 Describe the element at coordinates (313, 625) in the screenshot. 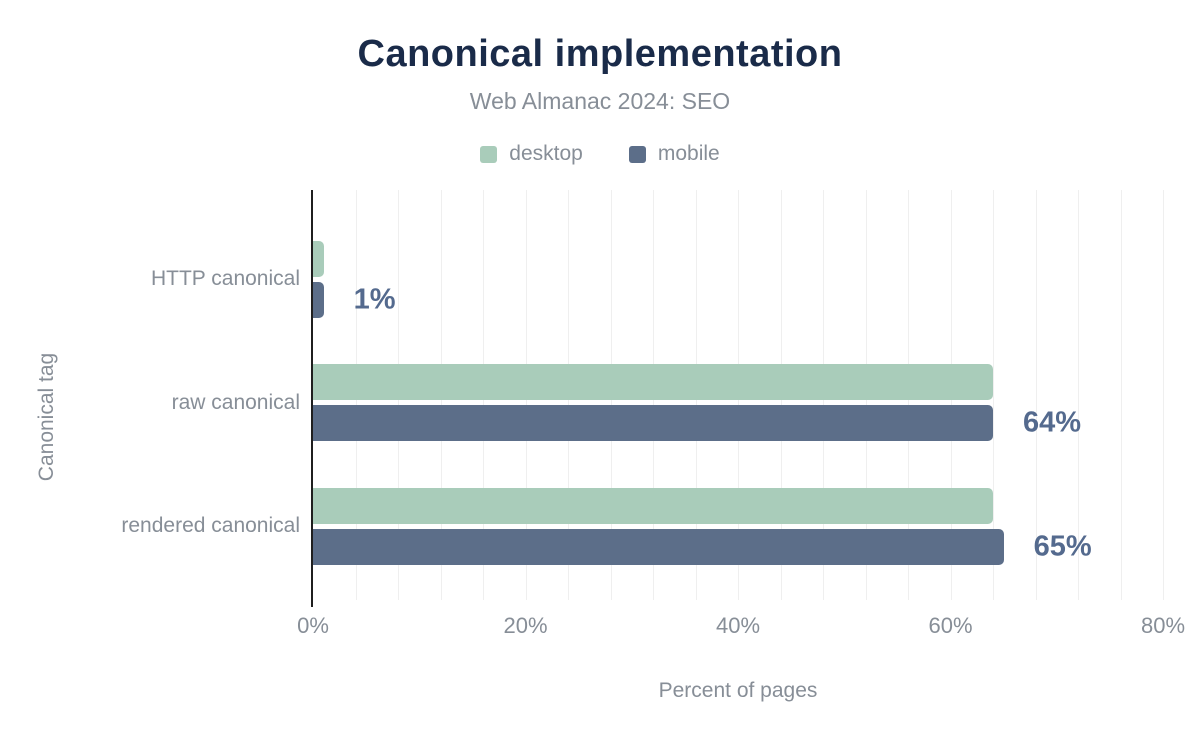

I see `x-tick-0%: 0%` at that location.